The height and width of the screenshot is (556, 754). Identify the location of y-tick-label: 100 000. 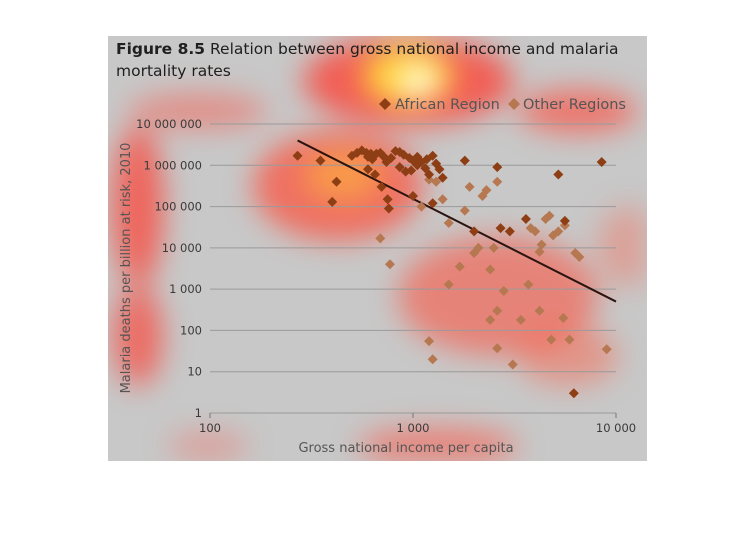
(178, 207).